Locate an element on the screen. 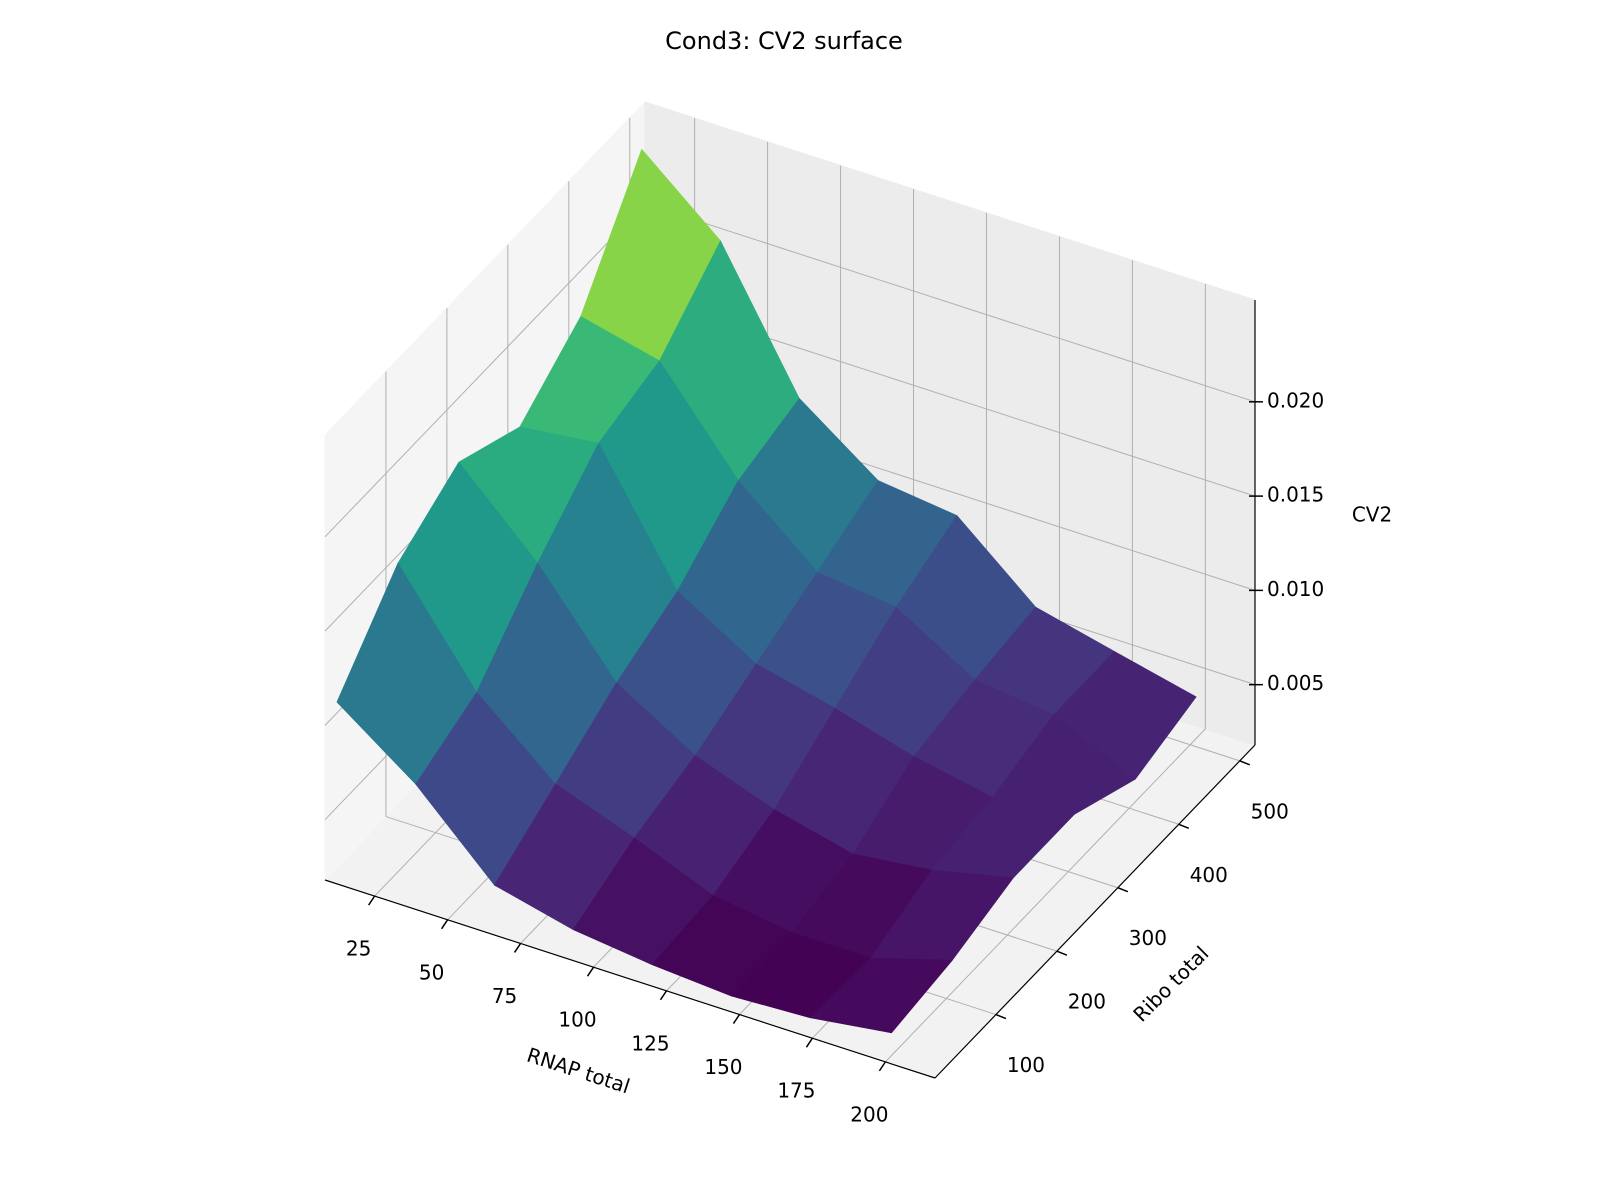 The height and width of the screenshot is (1200, 1600). x-grid-line is located at coordinates (1045, 895).